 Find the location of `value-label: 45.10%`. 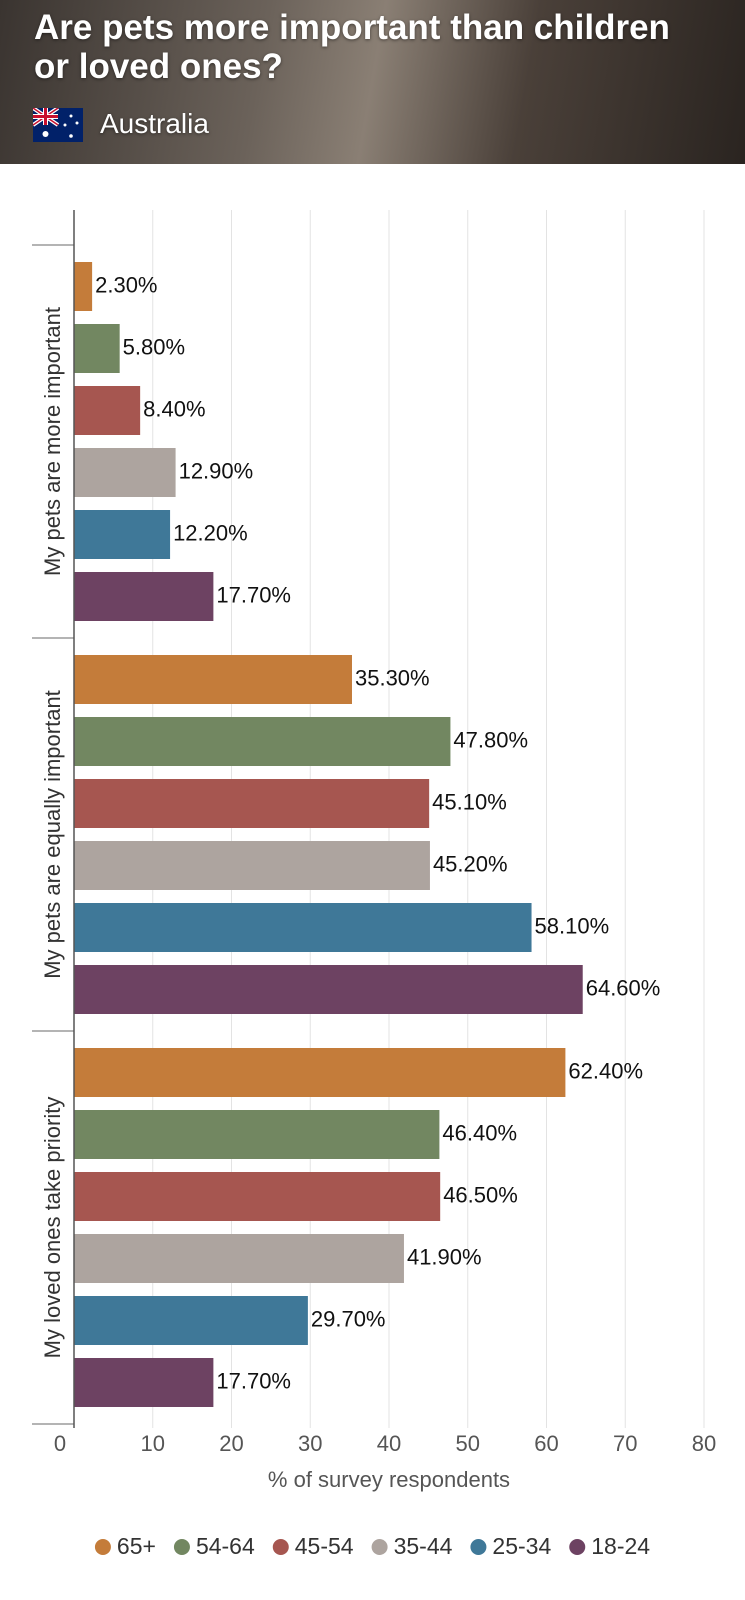

value-label: 45.10% is located at coordinates (469, 801).